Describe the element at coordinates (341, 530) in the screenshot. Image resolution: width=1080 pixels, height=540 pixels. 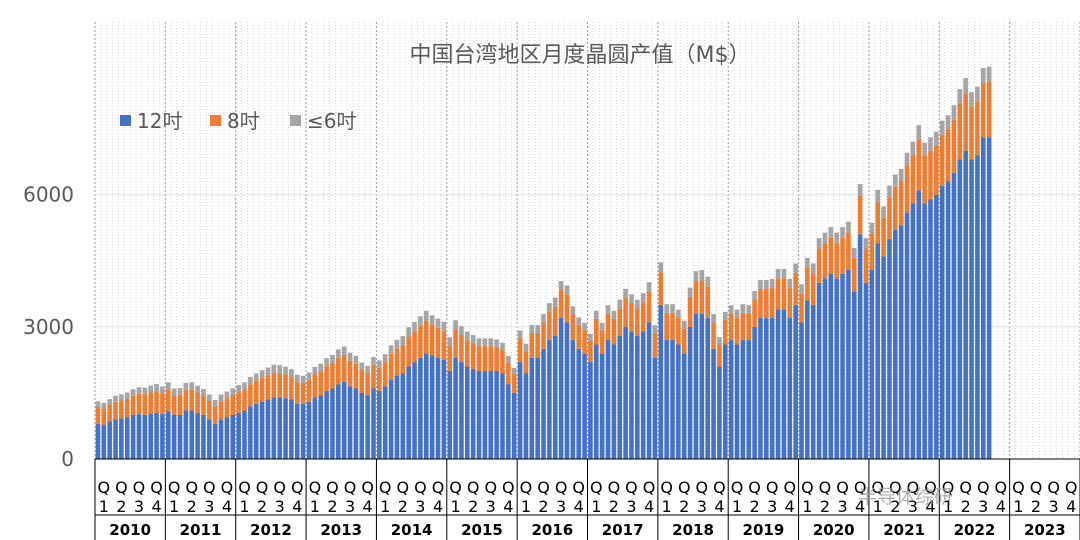
I see `year-label: 2013` at that location.